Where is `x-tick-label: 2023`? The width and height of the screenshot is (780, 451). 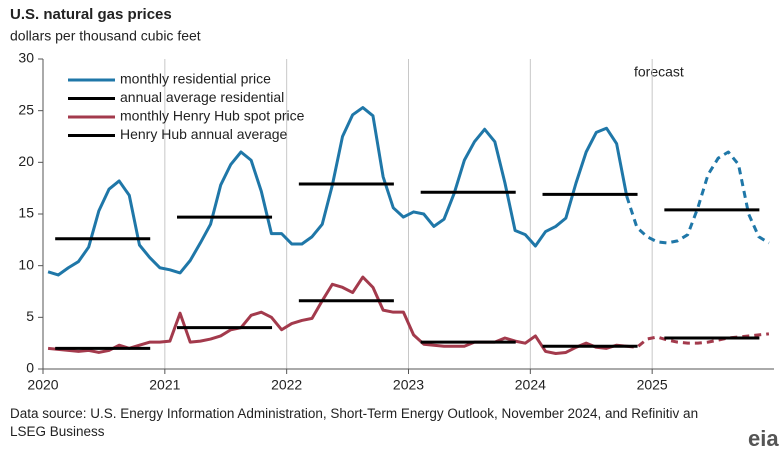
x-tick-label: 2023 is located at coordinates (408, 385).